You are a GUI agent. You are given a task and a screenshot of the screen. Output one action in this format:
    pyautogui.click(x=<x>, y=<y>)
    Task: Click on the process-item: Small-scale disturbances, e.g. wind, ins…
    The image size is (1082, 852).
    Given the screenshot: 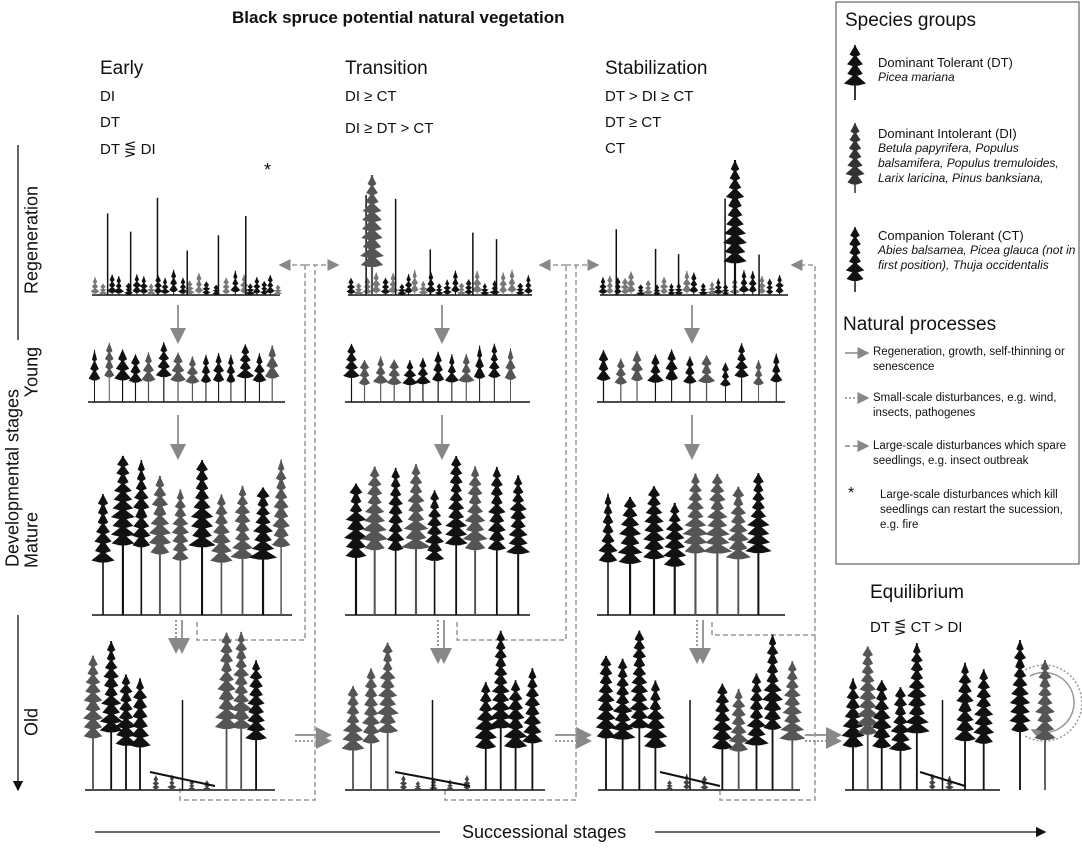 What is the action you would take?
    pyautogui.click(x=965, y=405)
    